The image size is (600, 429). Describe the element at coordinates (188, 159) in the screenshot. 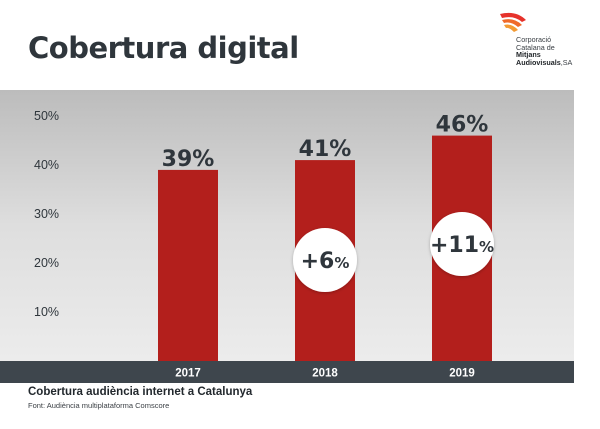

I see `bar-value-label: 39%` at that location.